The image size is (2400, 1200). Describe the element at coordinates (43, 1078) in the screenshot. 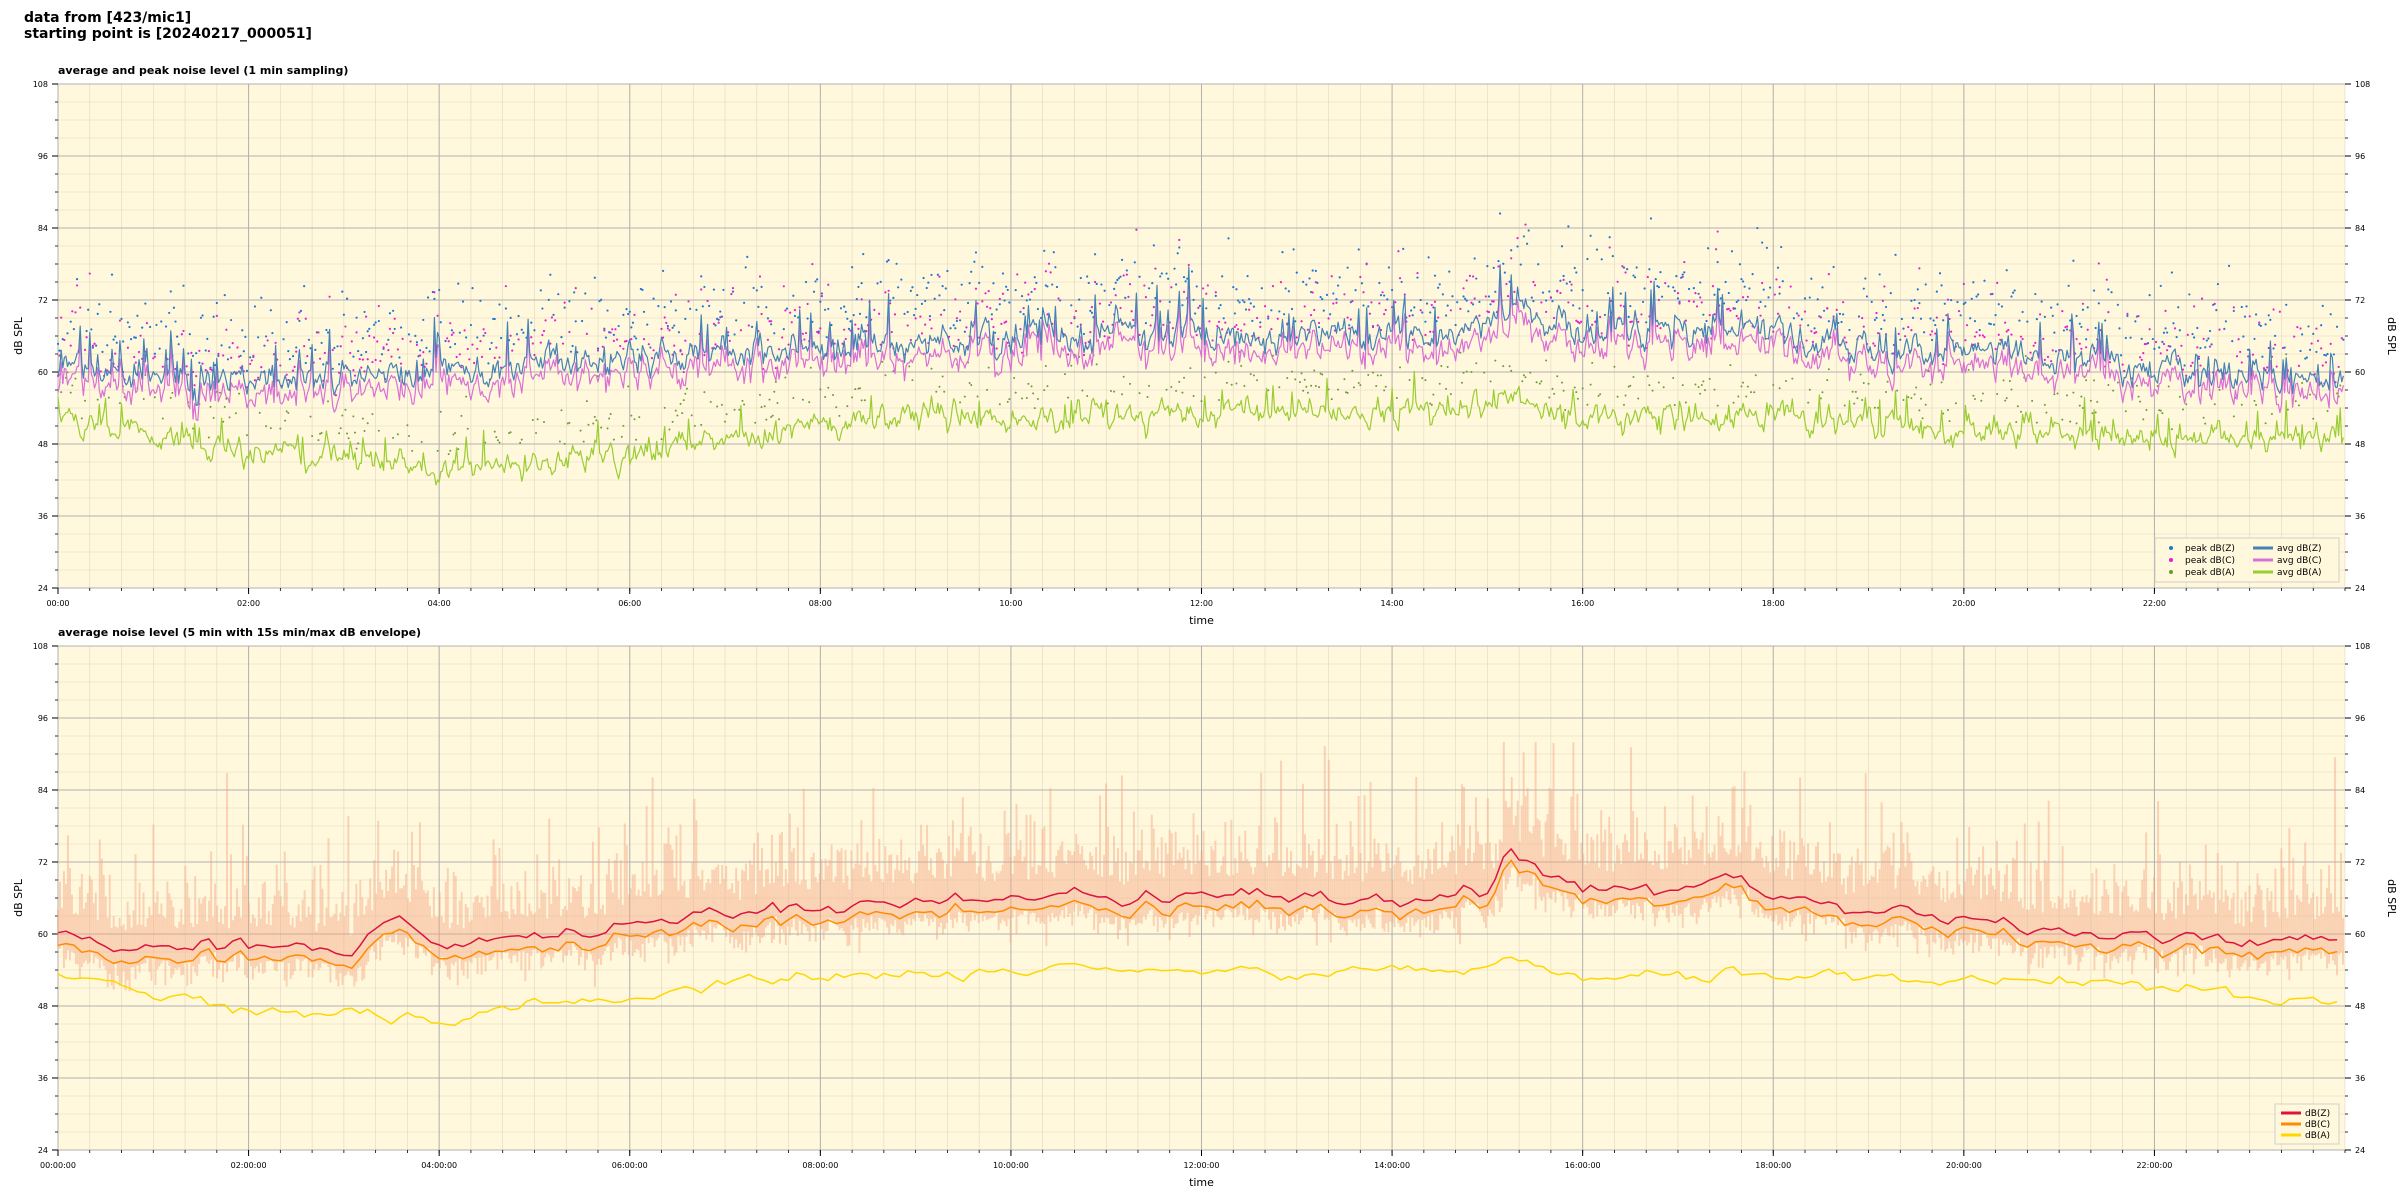

I see `y-tick-label-left: 36` at that location.